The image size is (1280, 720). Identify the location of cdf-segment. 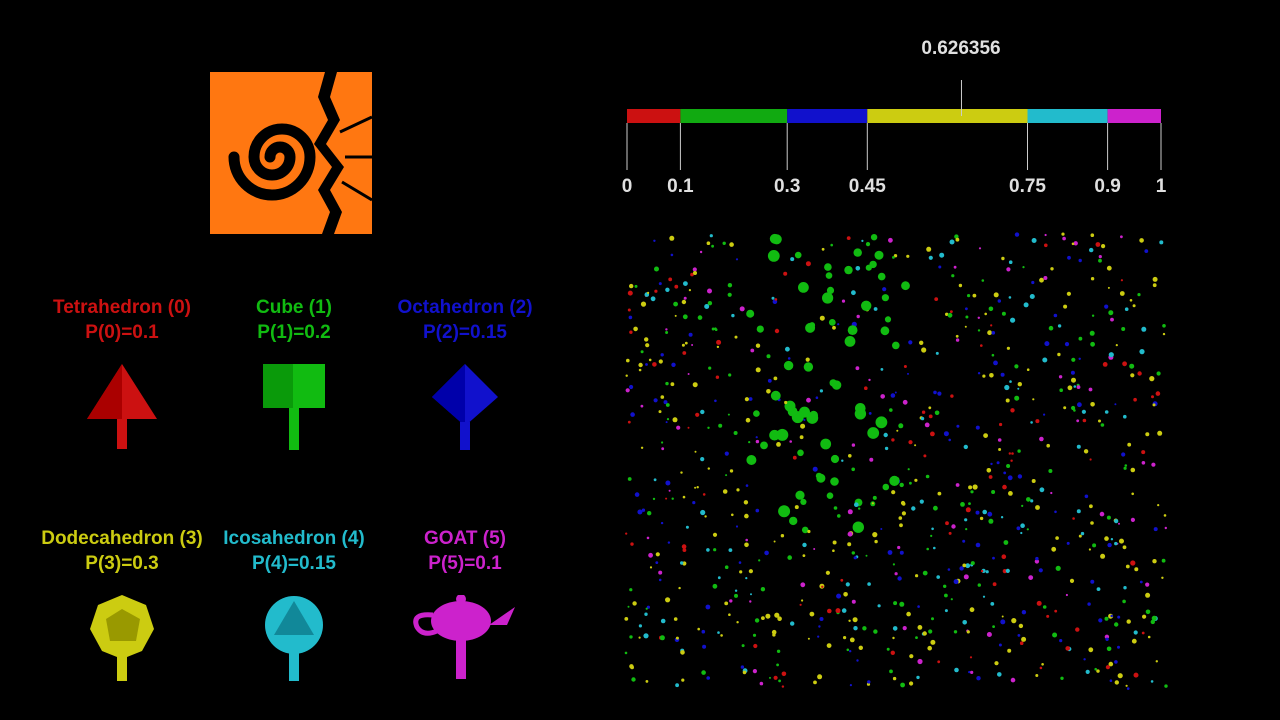
(654, 116).